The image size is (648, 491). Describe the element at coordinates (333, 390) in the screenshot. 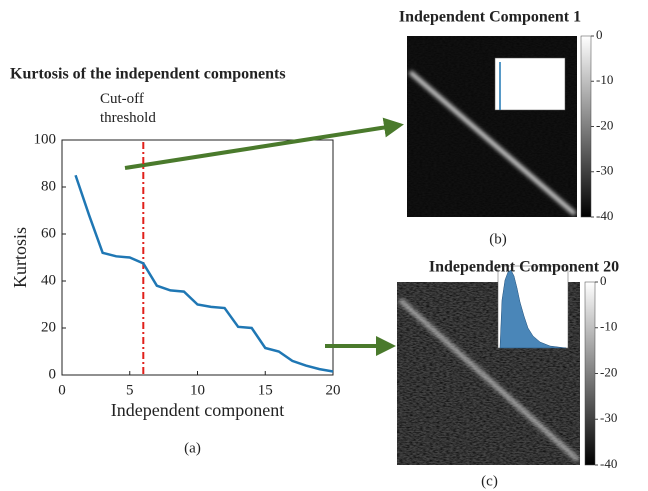

I see `x-tick-label: 20` at that location.